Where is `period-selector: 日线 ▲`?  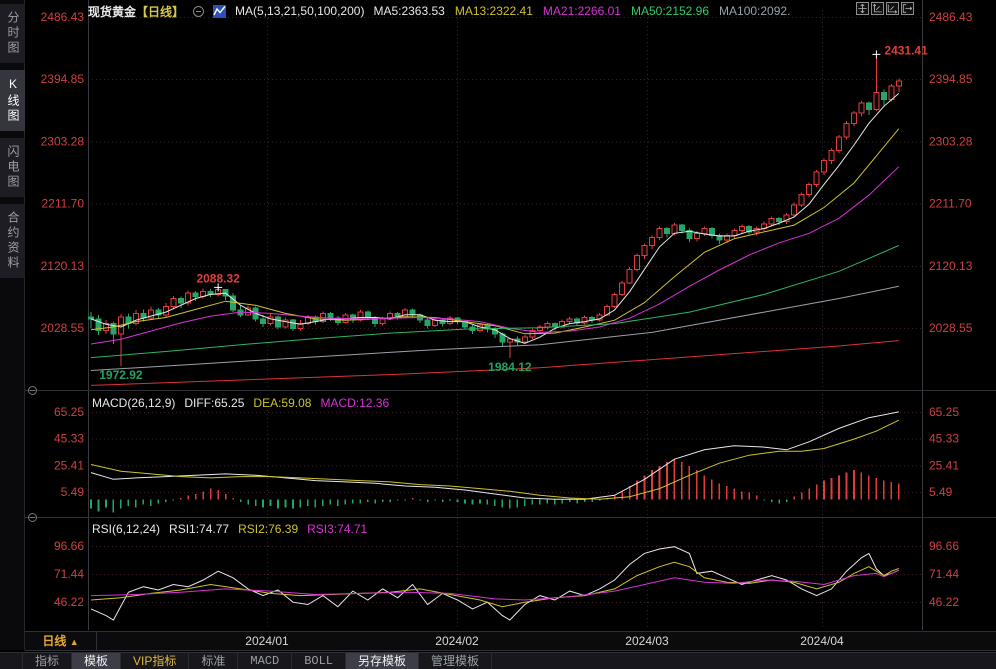 period-selector: 日线 ▲ is located at coordinates (61, 641).